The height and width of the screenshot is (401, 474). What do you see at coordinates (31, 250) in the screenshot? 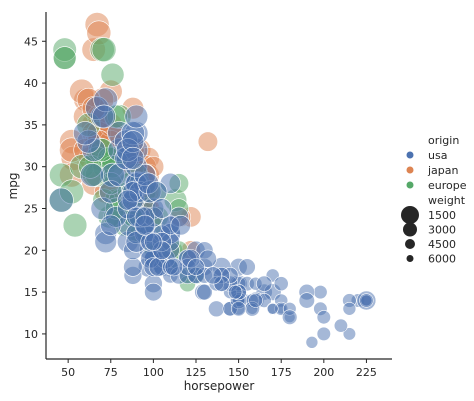
I see `y-tick-label: 20` at bounding box center [31, 250].